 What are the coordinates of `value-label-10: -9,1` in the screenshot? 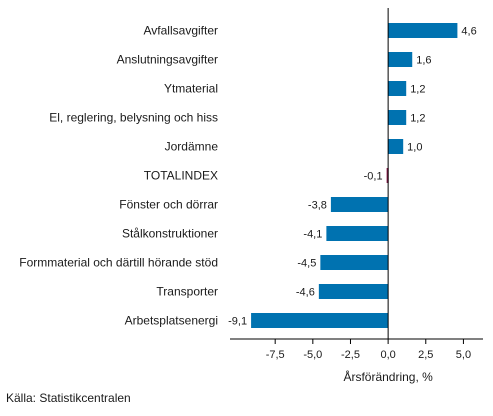 It's located at (237, 322).